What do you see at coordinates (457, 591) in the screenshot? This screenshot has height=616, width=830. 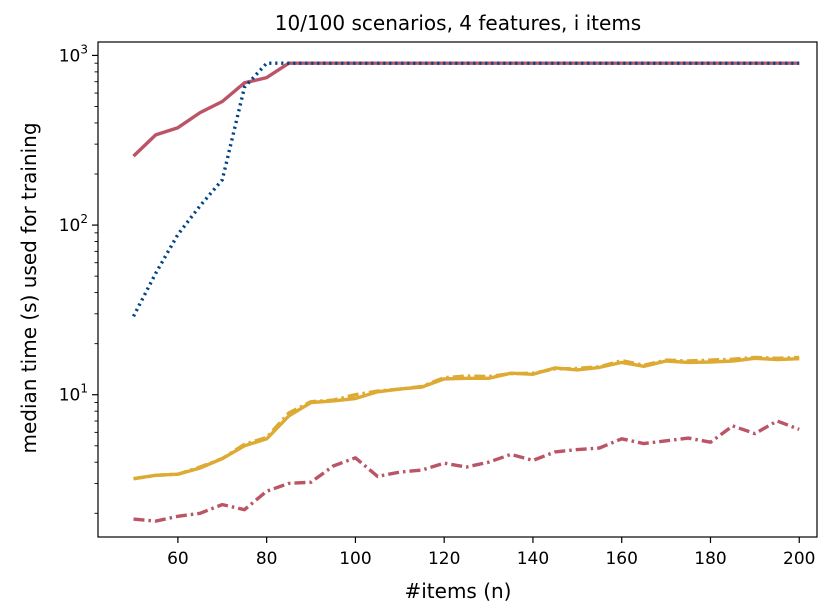 I see `x-axis-label: #items (n)` at bounding box center [457, 591].